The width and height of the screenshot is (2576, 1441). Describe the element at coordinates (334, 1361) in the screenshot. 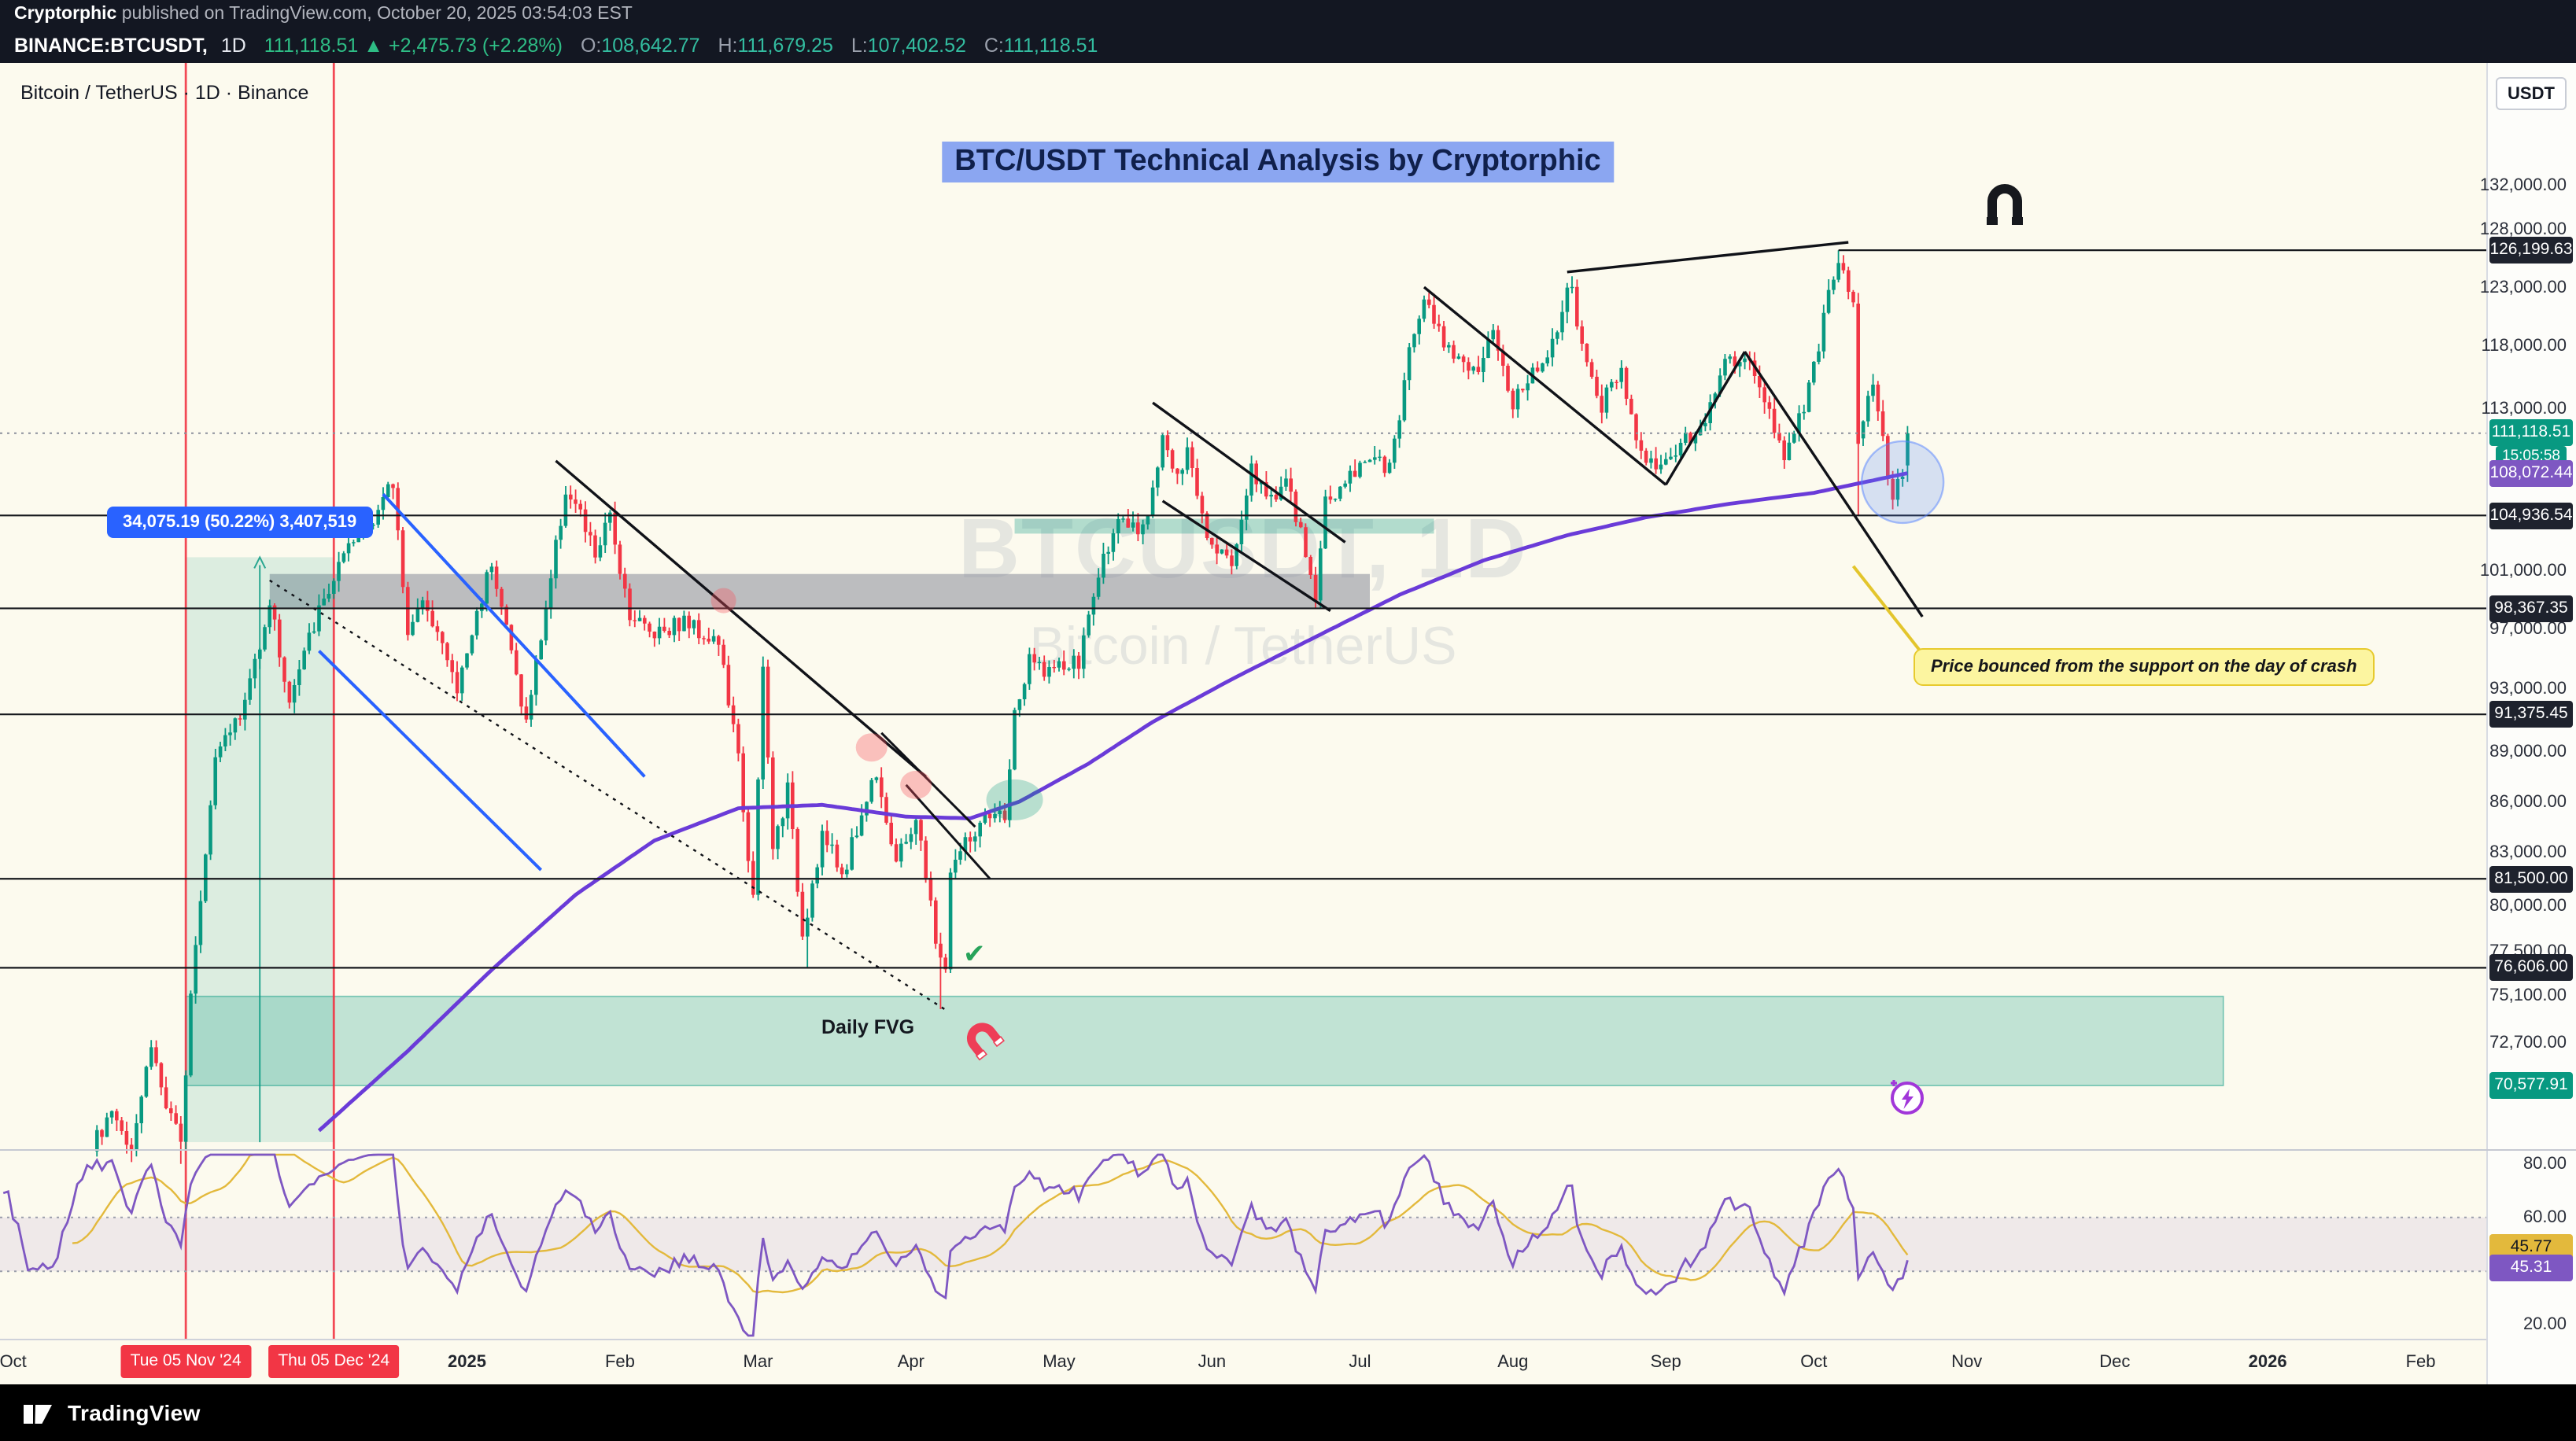

I see `event-date-flag: Thu 05 Dec '24` at that location.